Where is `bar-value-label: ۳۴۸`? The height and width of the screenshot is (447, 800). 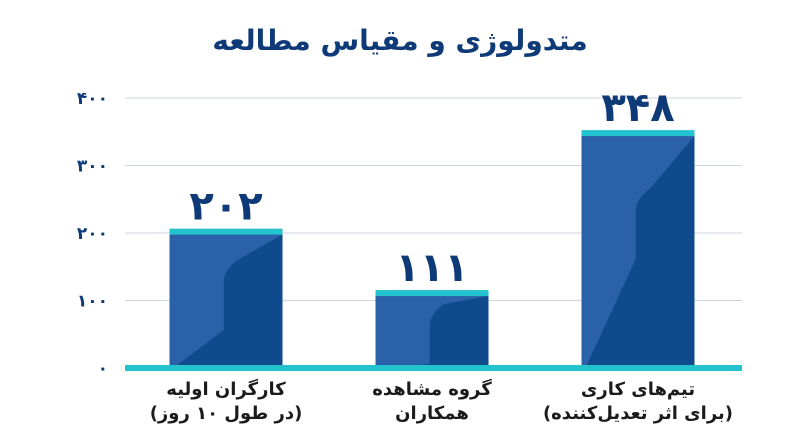 bar-value-label: ۳۴۸ is located at coordinates (637, 108).